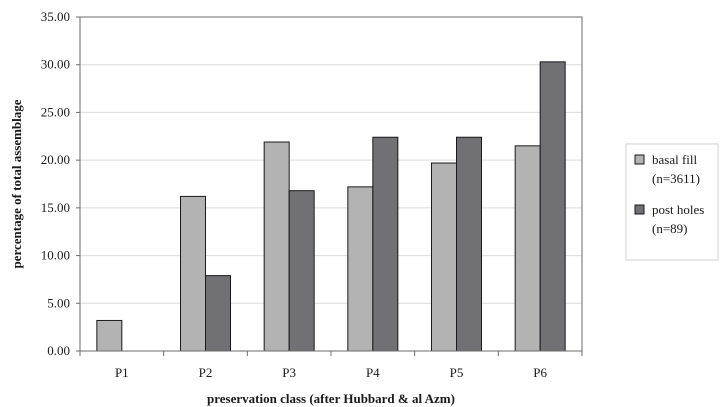  What do you see at coordinates (55, 255) in the screenshot?
I see `y-tick-label: 10.00` at bounding box center [55, 255].